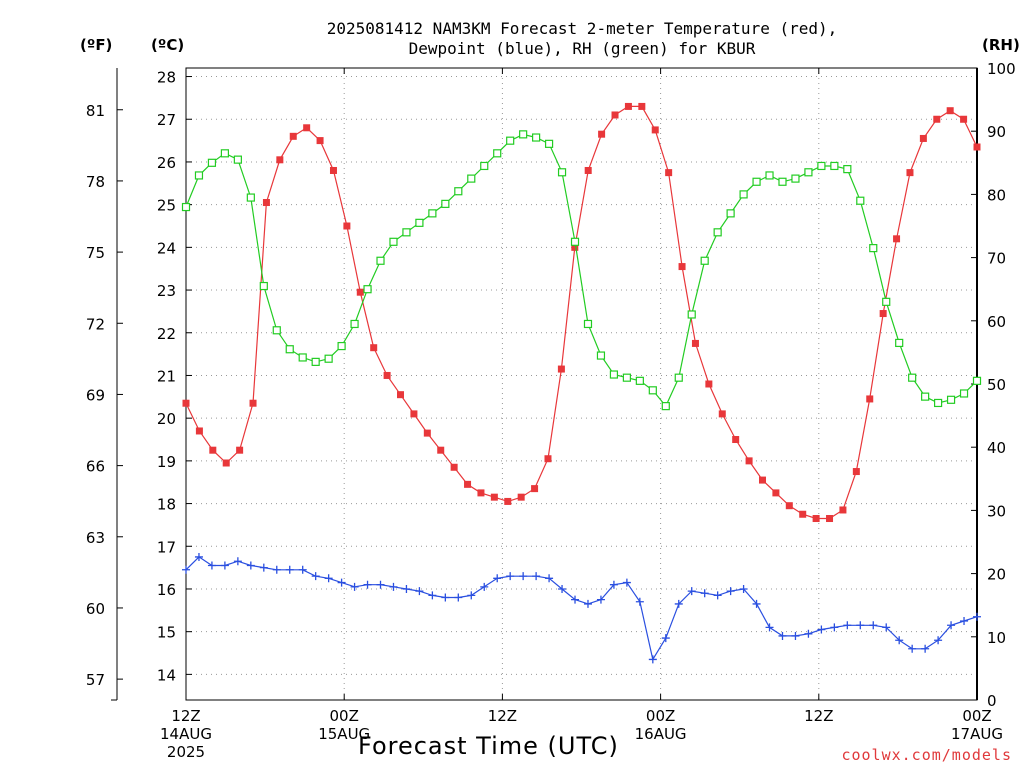 The image size is (1024, 768). What do you see at coordinates (166, 633) in the screenshot?
I see `celsius-tick-label: 15` at bounding box center [166, 633].